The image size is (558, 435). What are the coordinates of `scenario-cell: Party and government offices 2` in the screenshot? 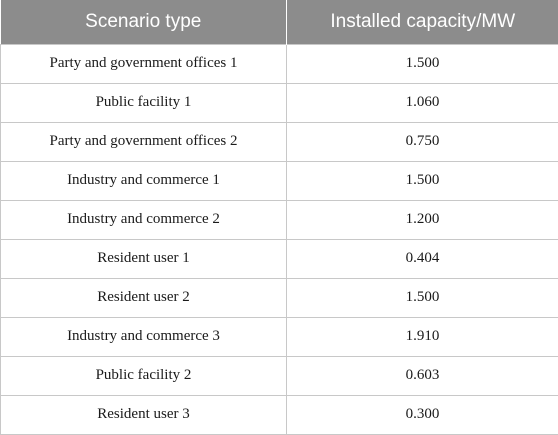 It's located at (144, 141).